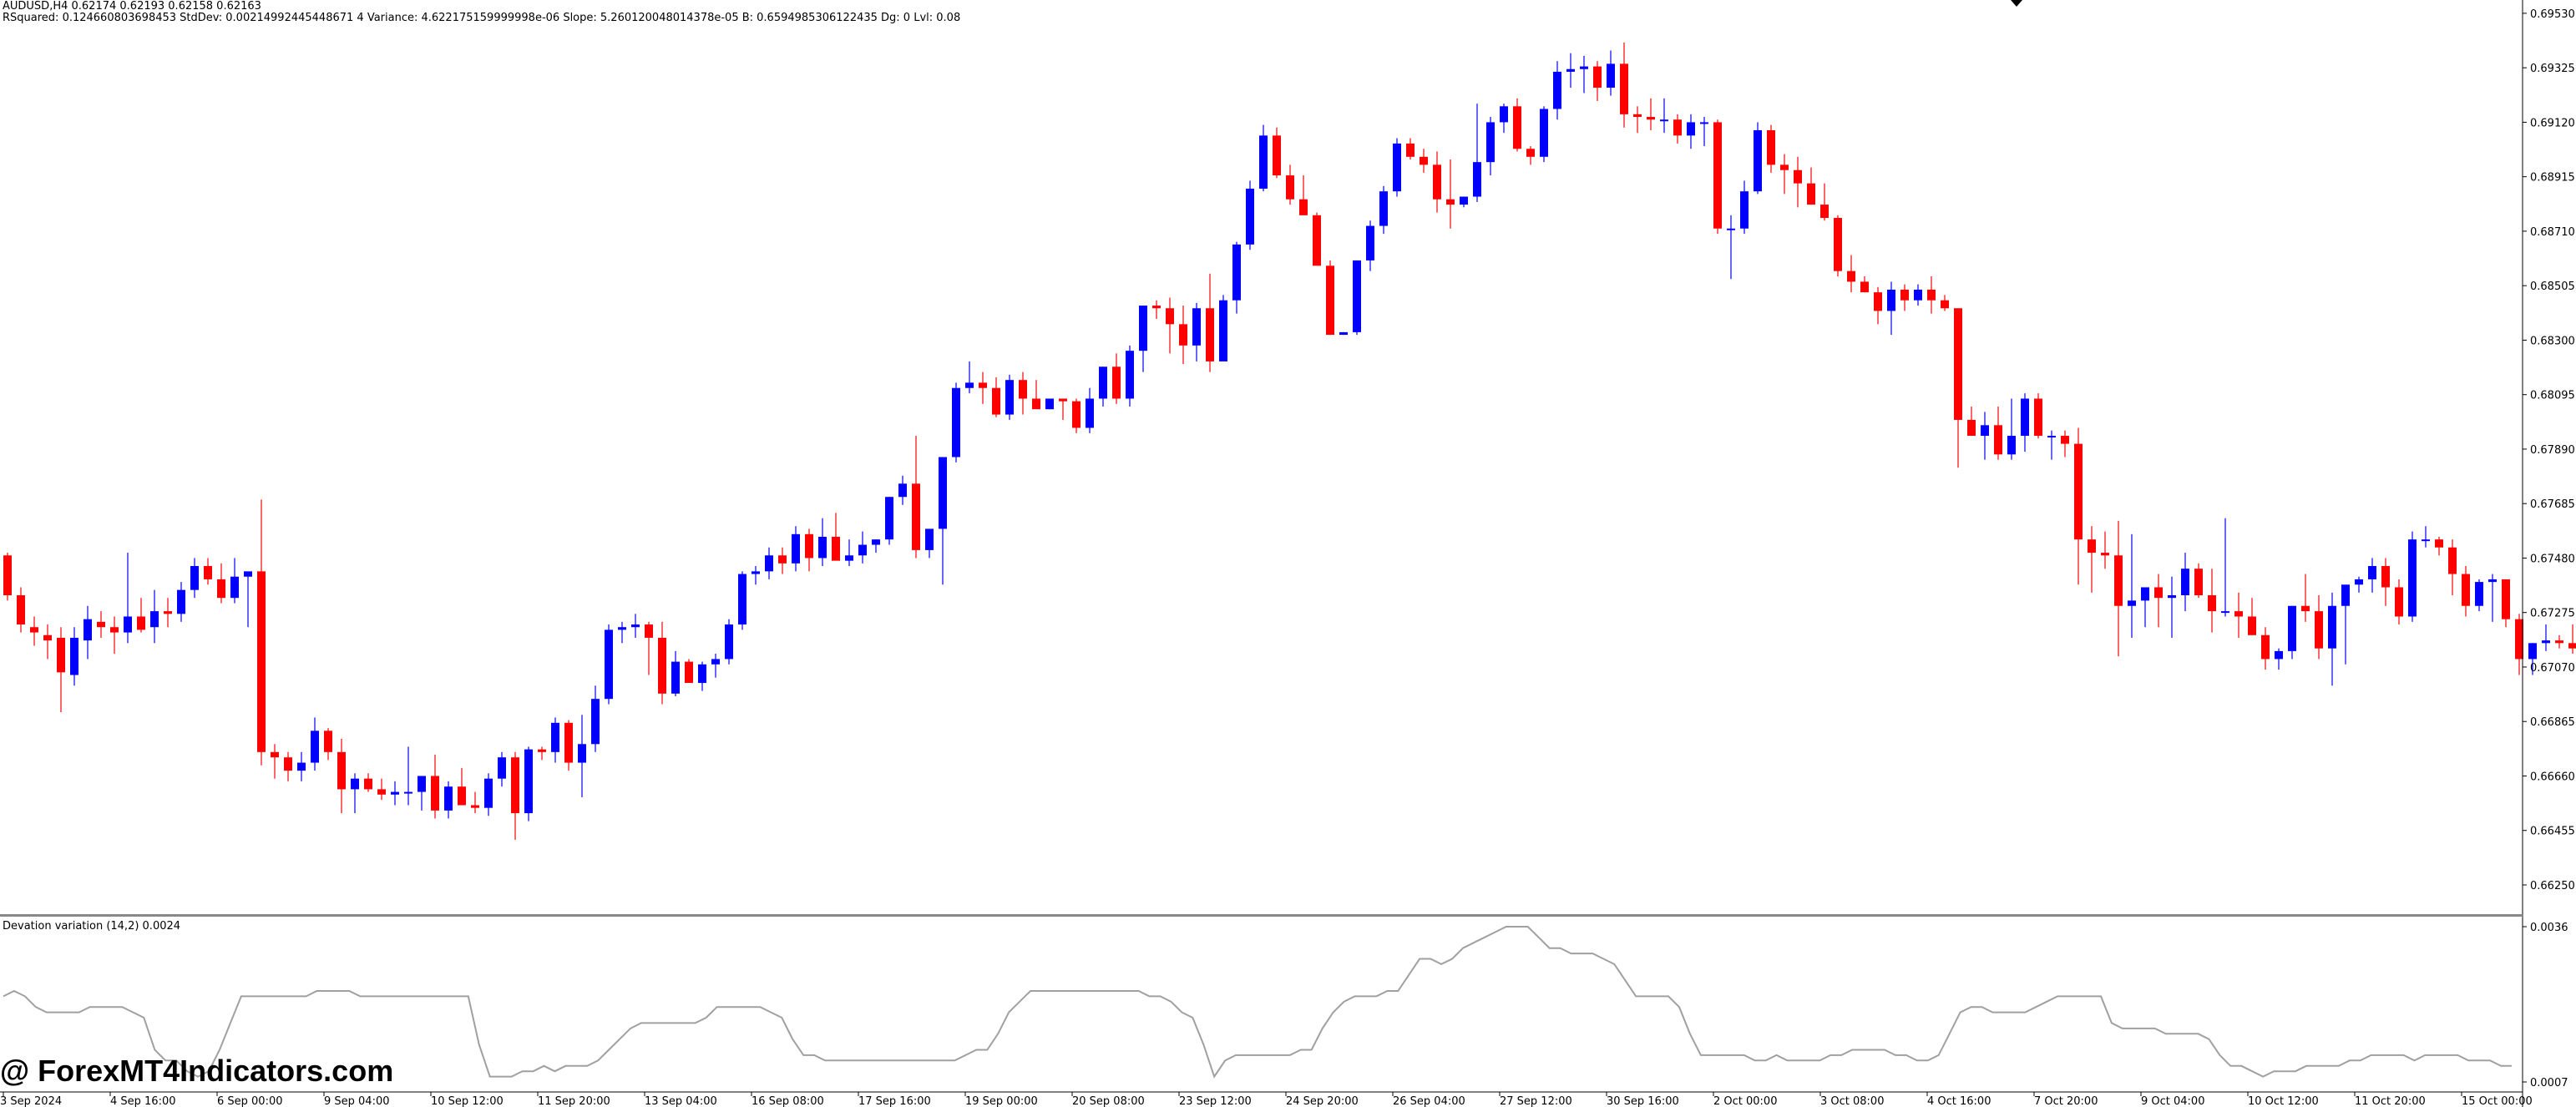 Image resolution: width=2576 pixels, height=1107 pixels. I want to click on indicator-axis: 0.0036 0.0007, so click(2546, 1006).